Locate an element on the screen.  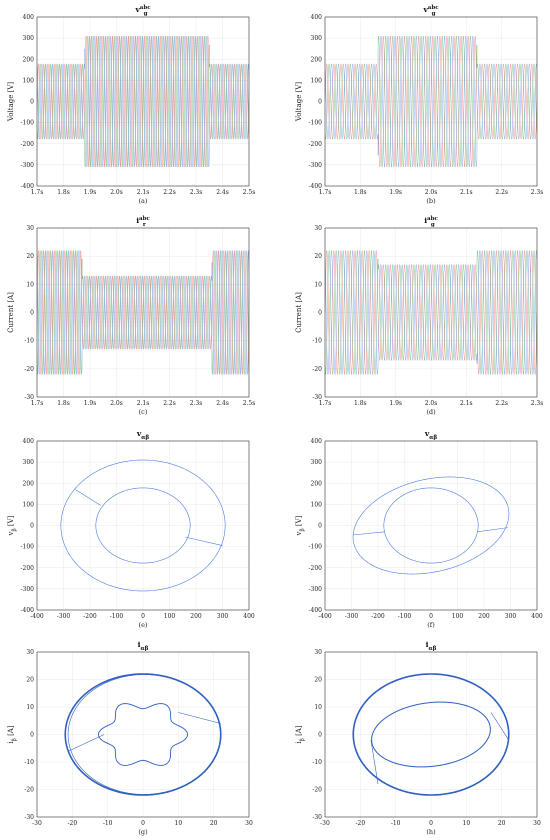
x-tick-label: 2.3s is located at coordinates (537, 403).